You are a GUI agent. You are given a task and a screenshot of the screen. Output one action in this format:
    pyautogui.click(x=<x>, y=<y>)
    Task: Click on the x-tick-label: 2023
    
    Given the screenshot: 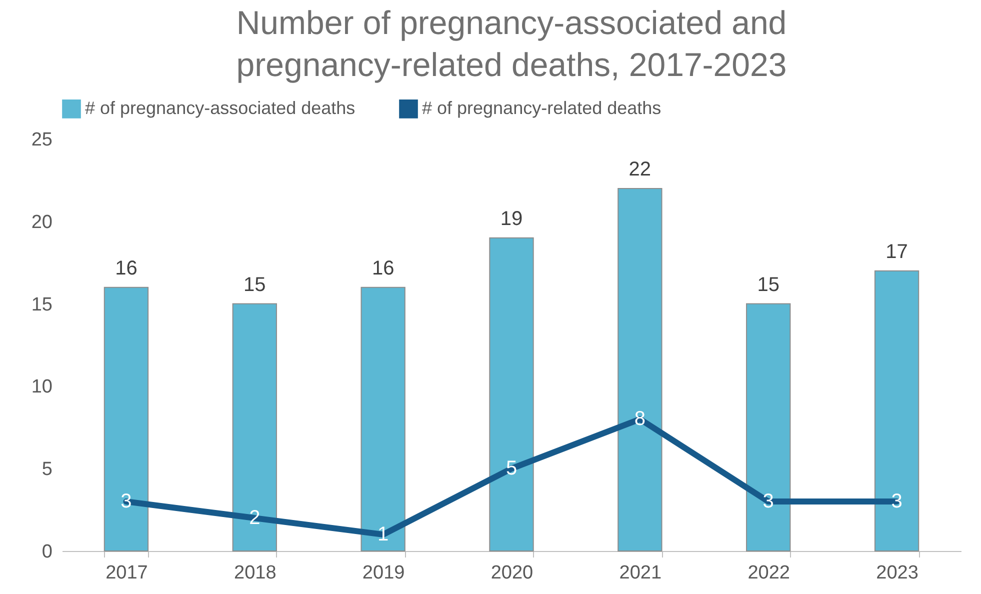 What is the action you would take?
    pyautogui.click(x=897, y=573)
    